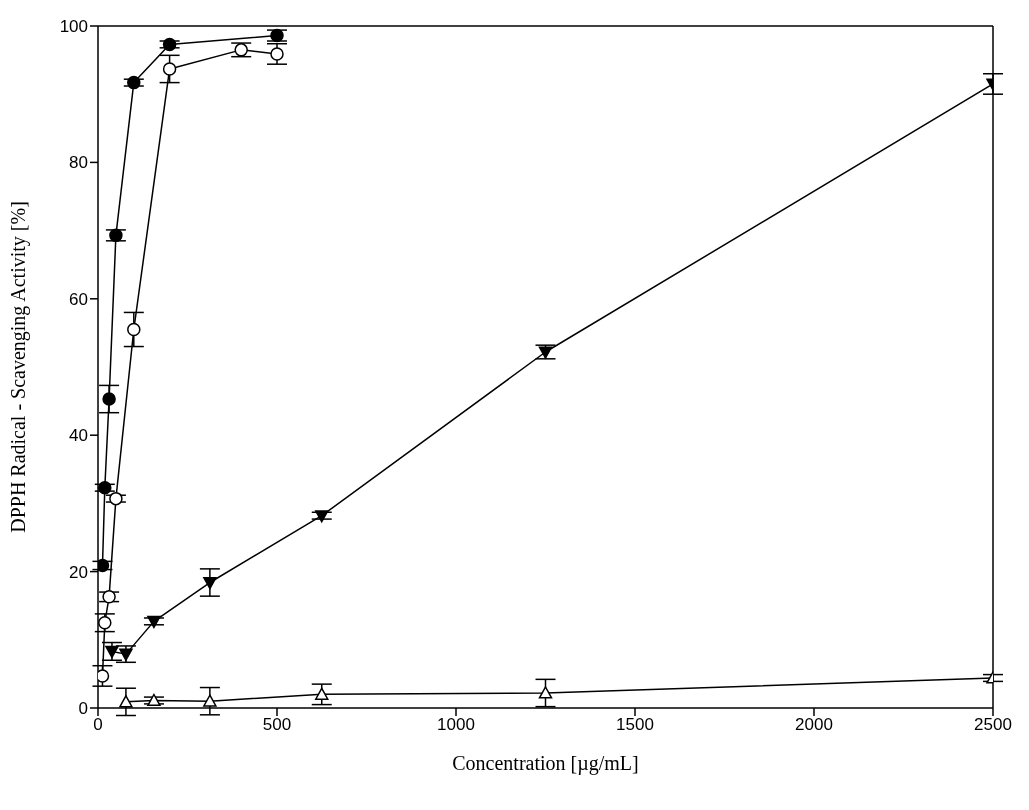 The image size is (1029, 810). Describe the element at coordinates (78, 436) in the screenshot. I see `y-tick-label: 40` at that location.